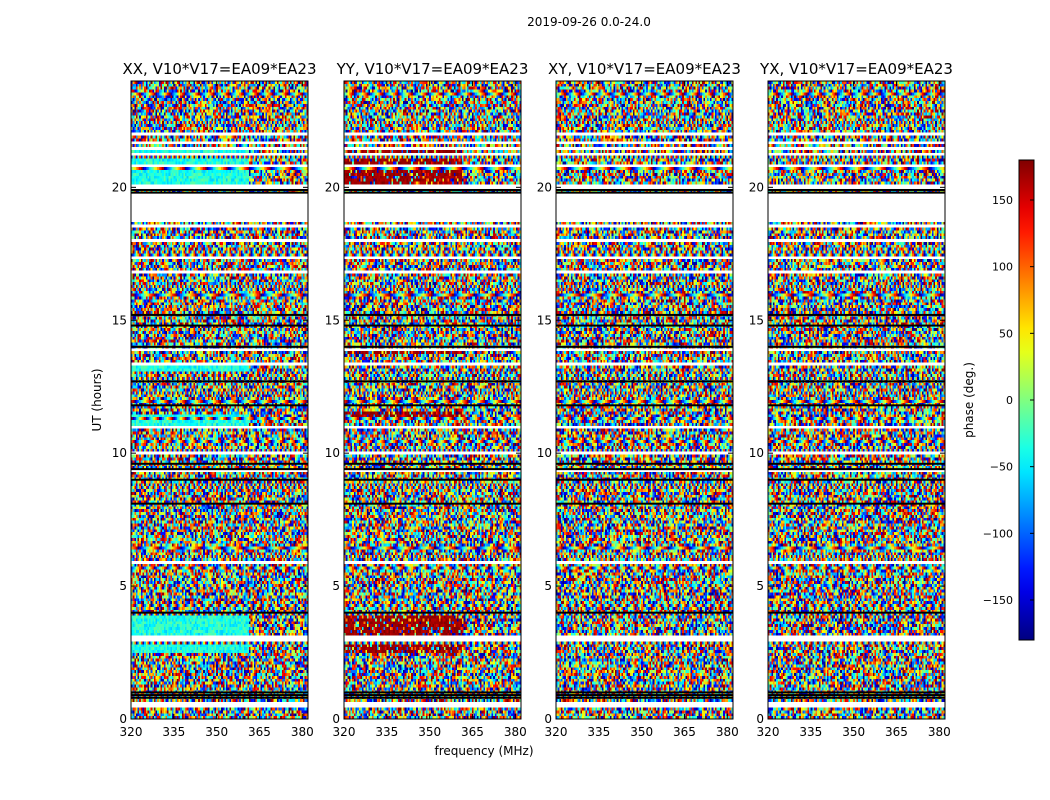 This screenshot has width=1050, height=800. I want to click on figure-title: 2019-09-26 0.0-24.0, so click(589, 22).